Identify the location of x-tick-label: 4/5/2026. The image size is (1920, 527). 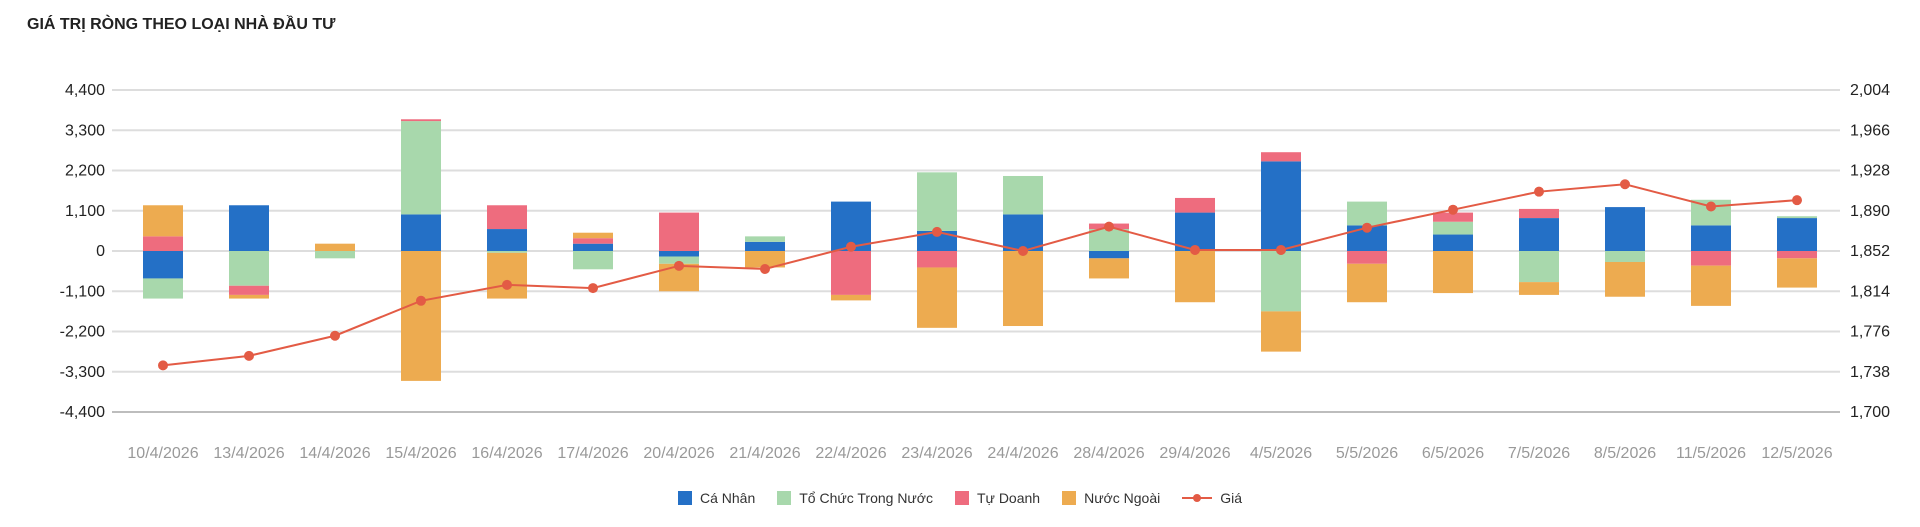
(1281, 453).